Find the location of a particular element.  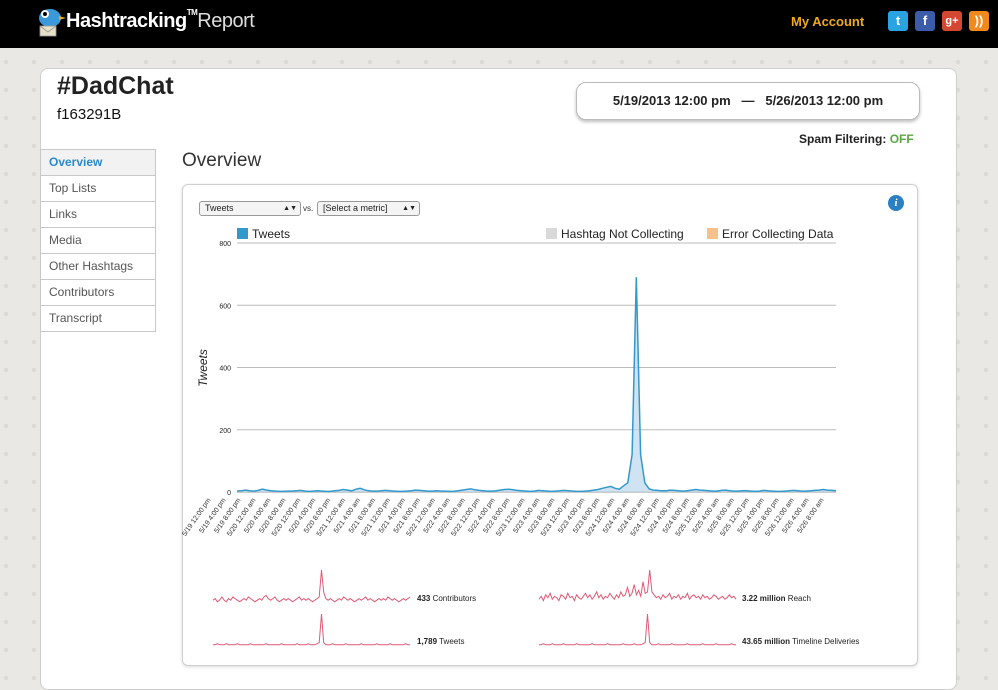

date-start: 5/19/2013 12:00 pm is located at coordinates (671, 100).